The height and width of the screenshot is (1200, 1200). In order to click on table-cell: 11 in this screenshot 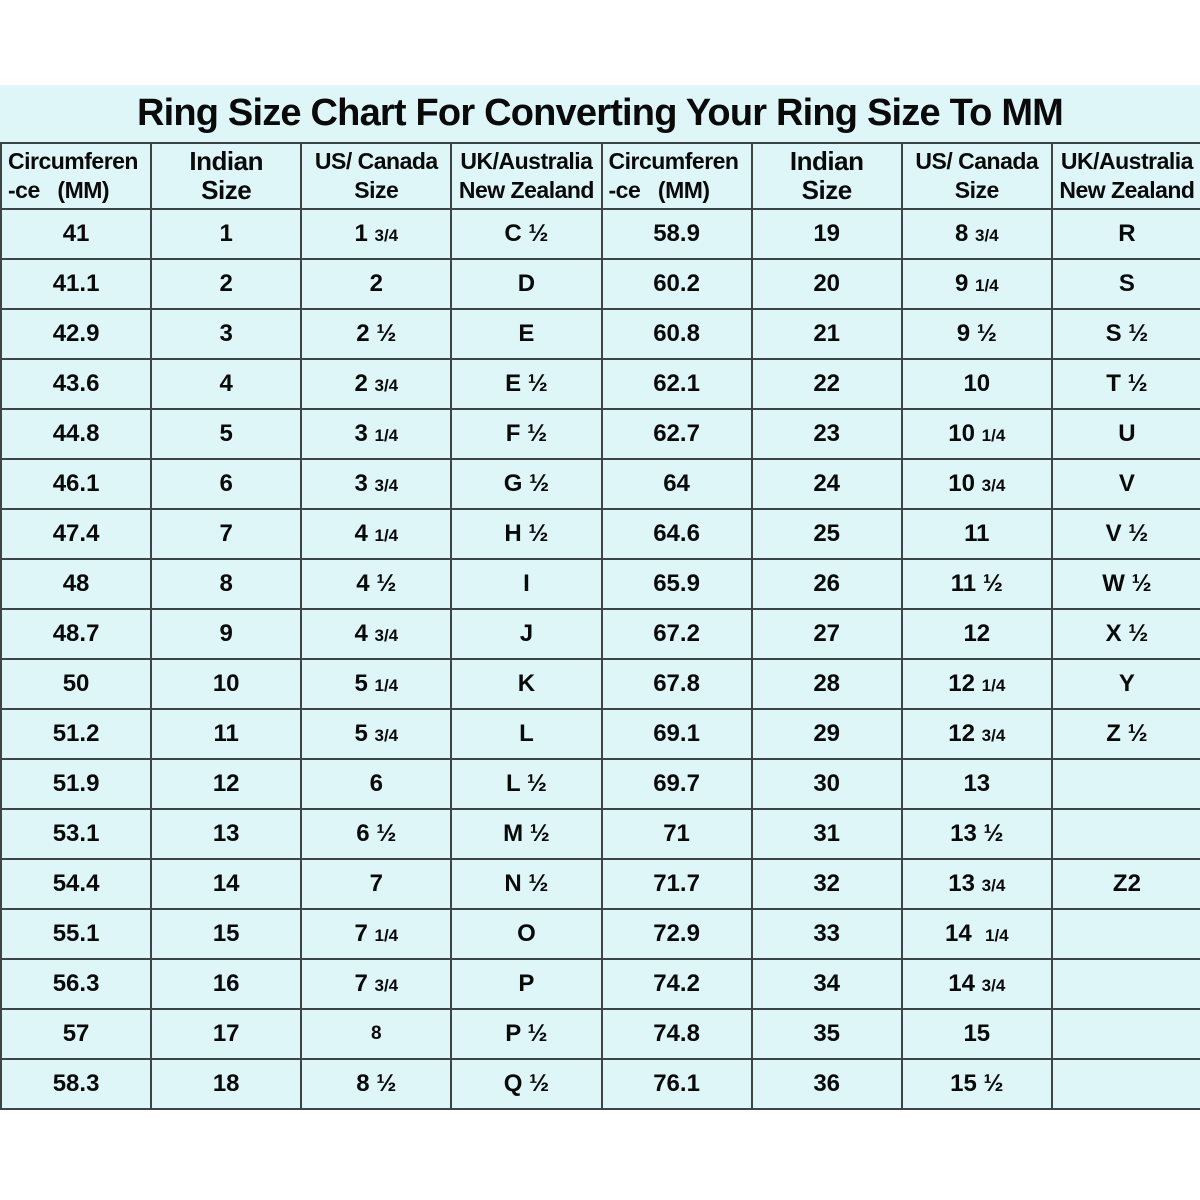, I will do `click(976, 534)`.